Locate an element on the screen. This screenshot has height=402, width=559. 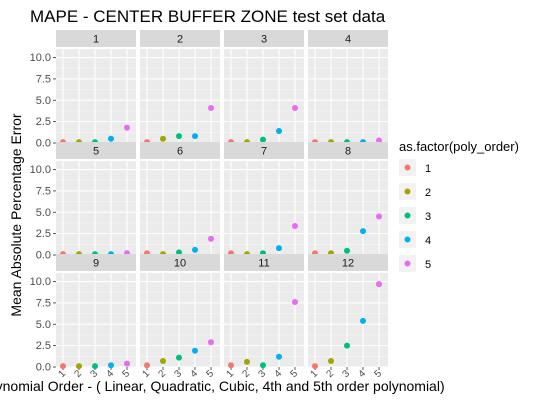
facet-label: 12 is located at coordinates (348, 264).